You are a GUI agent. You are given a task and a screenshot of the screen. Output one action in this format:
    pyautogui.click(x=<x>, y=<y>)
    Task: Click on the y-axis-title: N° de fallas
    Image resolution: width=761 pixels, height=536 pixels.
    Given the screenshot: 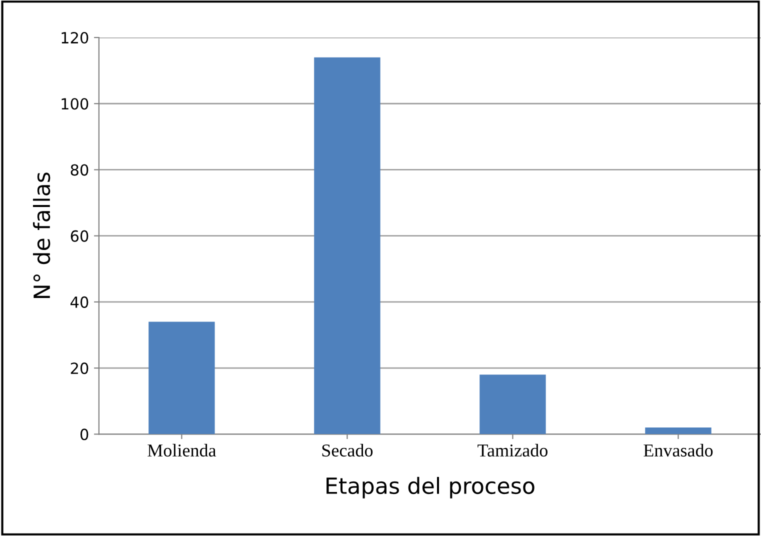 What is the action you would take?
    pyautogui.click(x=41, y=235)
    